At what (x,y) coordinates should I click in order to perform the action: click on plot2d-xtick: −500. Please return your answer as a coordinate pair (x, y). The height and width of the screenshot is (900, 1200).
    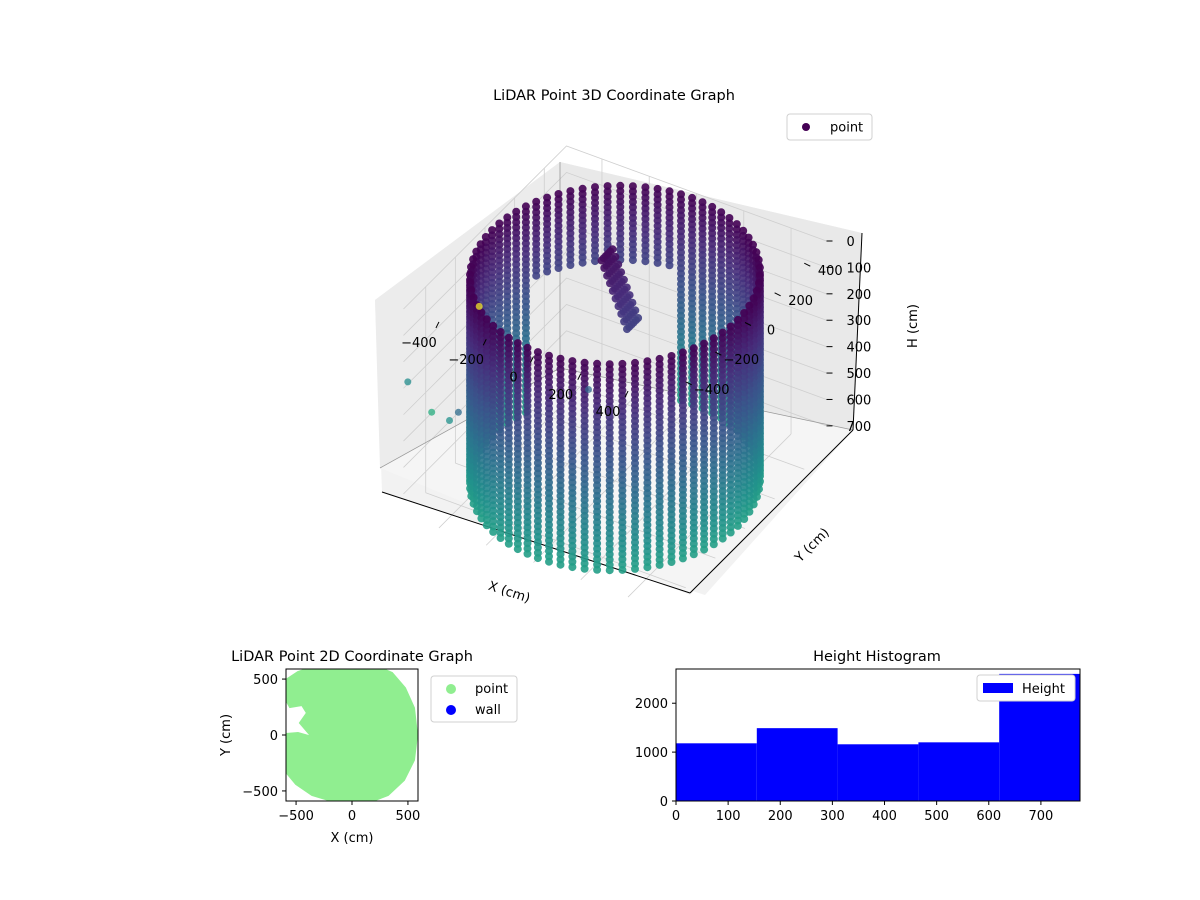
    Looking at the image, I should click on (296, 816).